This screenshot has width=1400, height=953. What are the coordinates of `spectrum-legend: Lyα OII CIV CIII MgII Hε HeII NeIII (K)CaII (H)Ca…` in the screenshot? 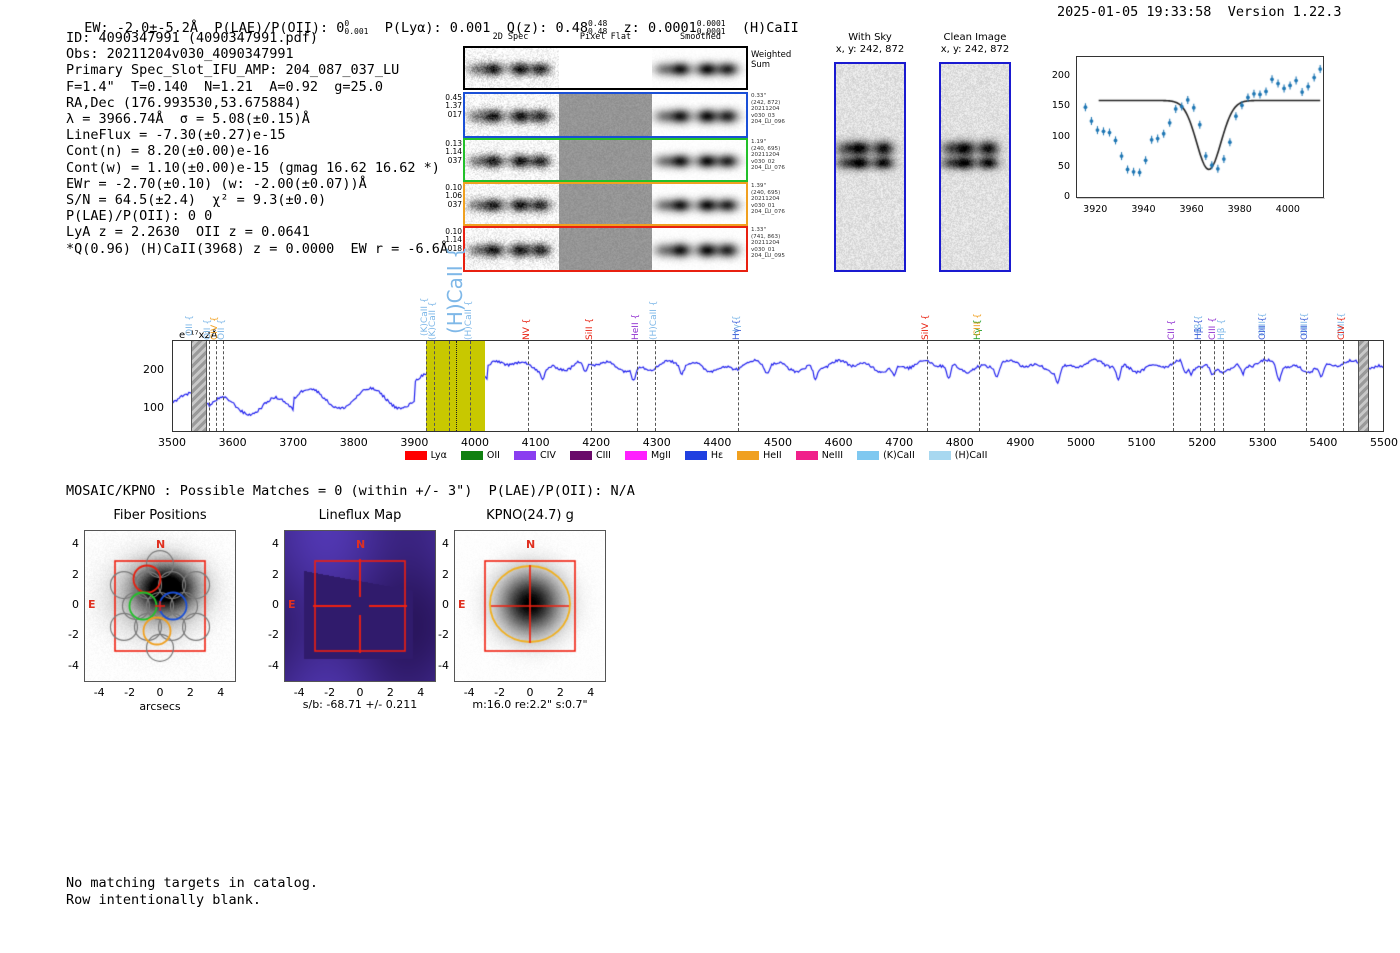 It's located at (696, 455).